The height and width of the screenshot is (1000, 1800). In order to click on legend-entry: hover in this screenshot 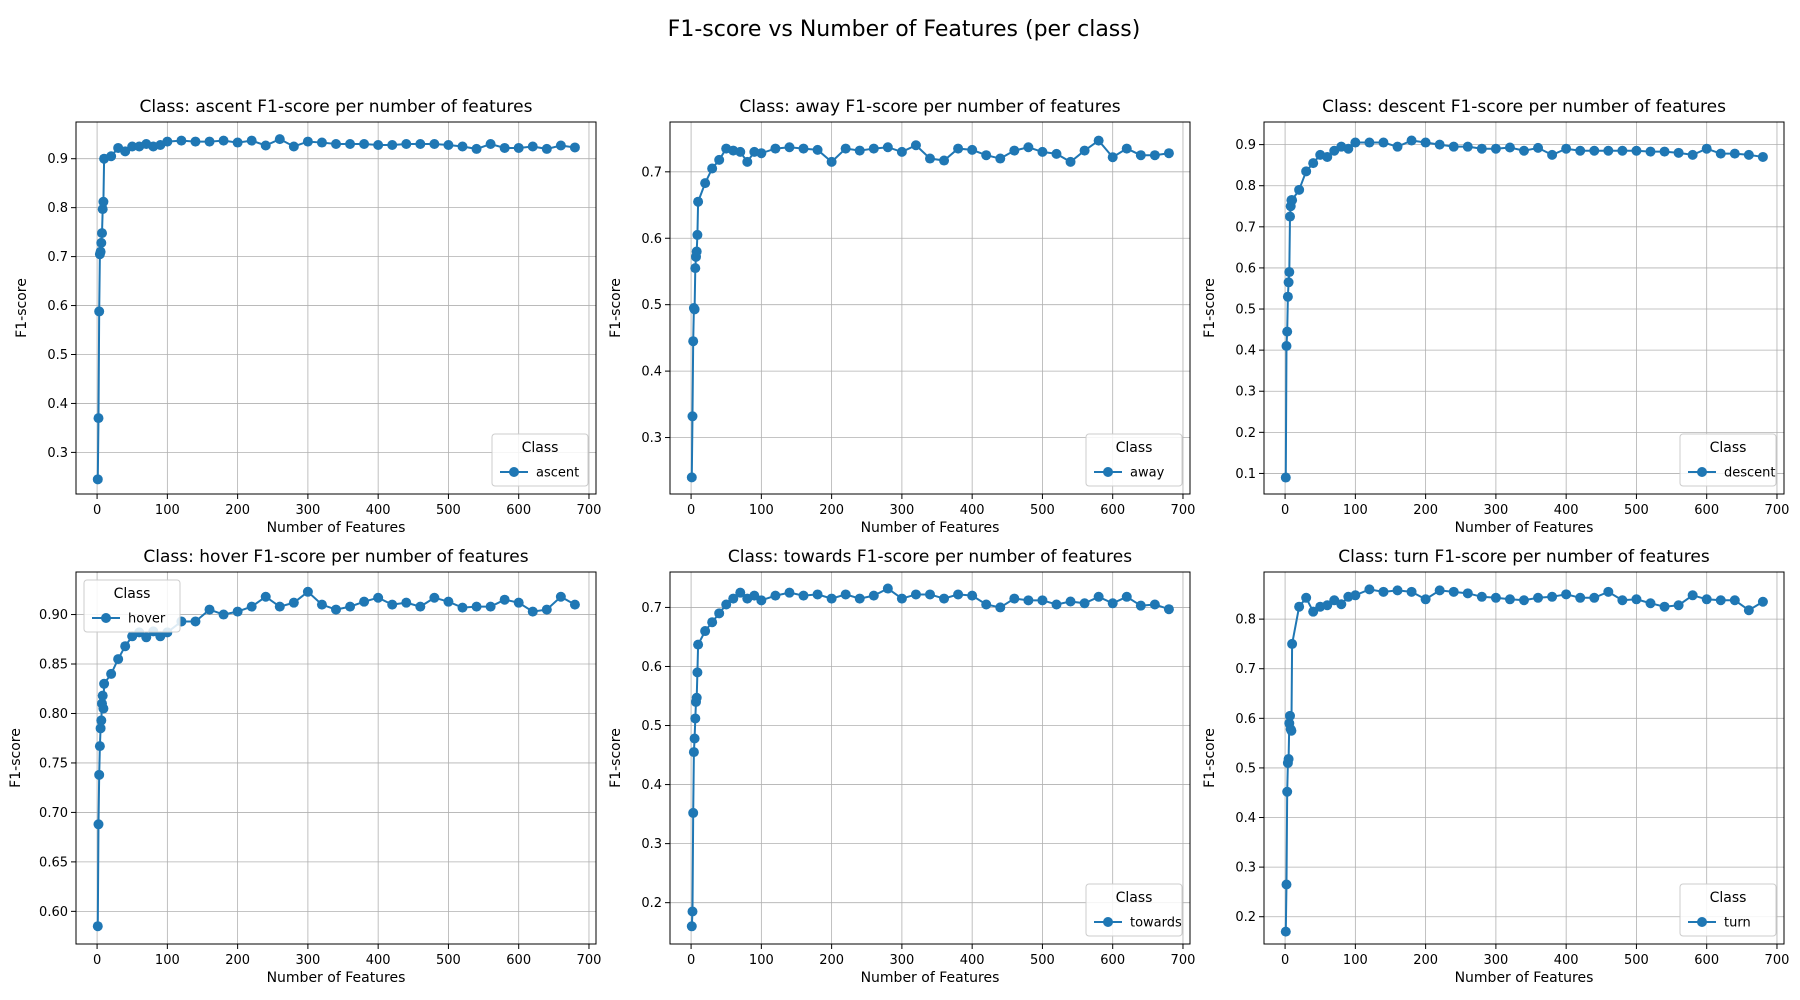, I will do `click(147, 619)`.